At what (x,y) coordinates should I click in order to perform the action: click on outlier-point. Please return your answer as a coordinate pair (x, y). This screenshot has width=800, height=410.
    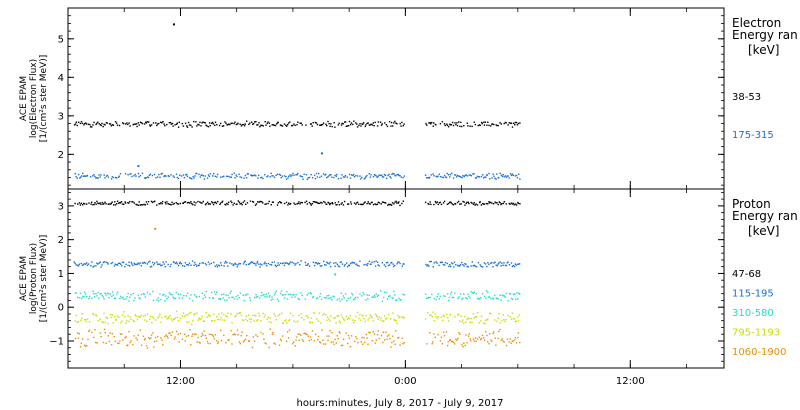
    Looking at the image, I should click on (335, 274).